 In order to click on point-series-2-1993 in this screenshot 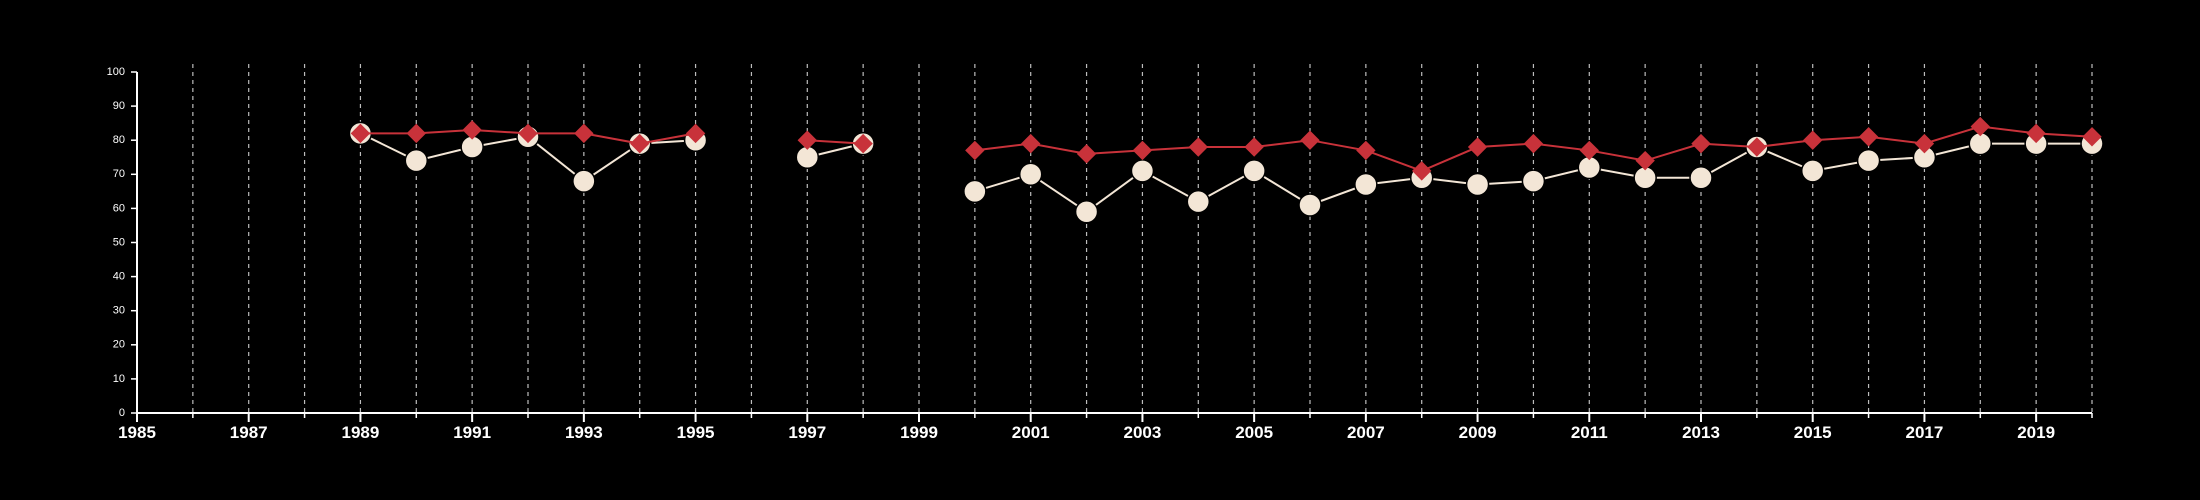, I will do `click(584, 133)`.